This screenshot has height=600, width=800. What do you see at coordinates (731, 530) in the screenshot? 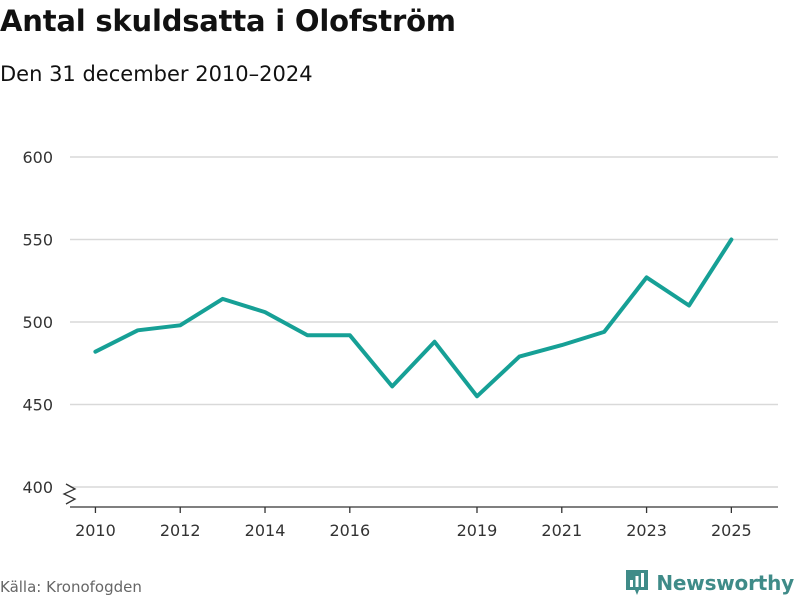
I see `x-tick-label: 2025` at bounding box center [731, 530].